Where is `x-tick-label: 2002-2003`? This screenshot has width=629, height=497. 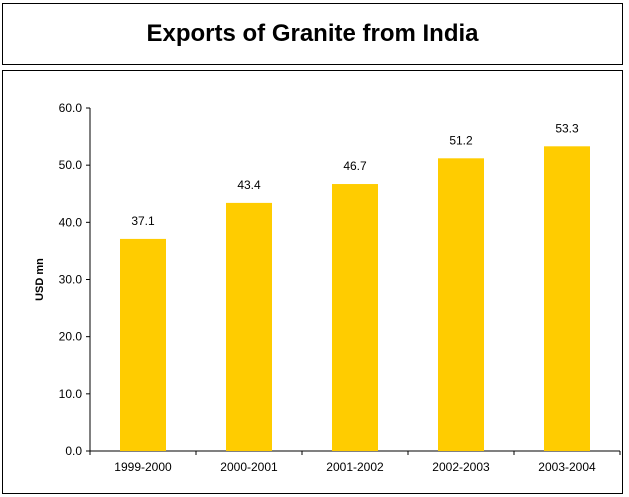 x-tick-label: 2002-2003 is located at coordinates (461, 467).